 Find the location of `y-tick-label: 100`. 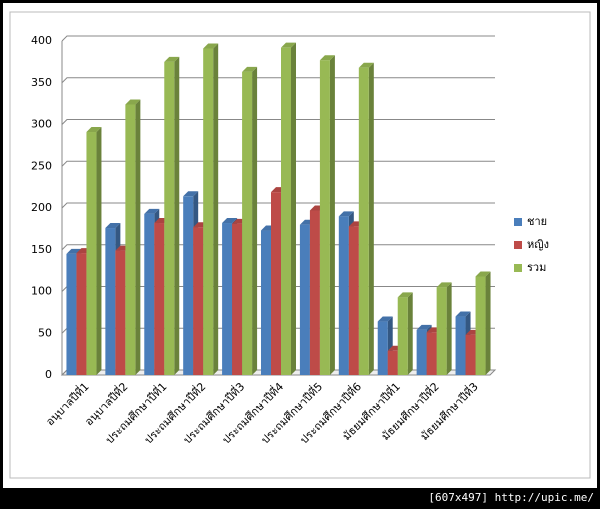

y-tick-label: 100 is located at coordinates (41, 291).